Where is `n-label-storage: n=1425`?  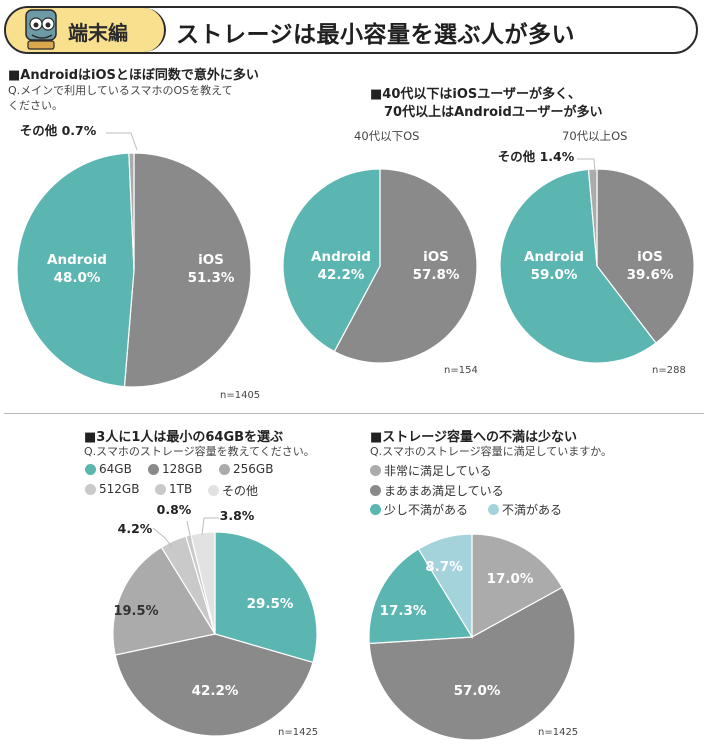
n-label-storage: n=1425 is located at coordinates (298, 732).